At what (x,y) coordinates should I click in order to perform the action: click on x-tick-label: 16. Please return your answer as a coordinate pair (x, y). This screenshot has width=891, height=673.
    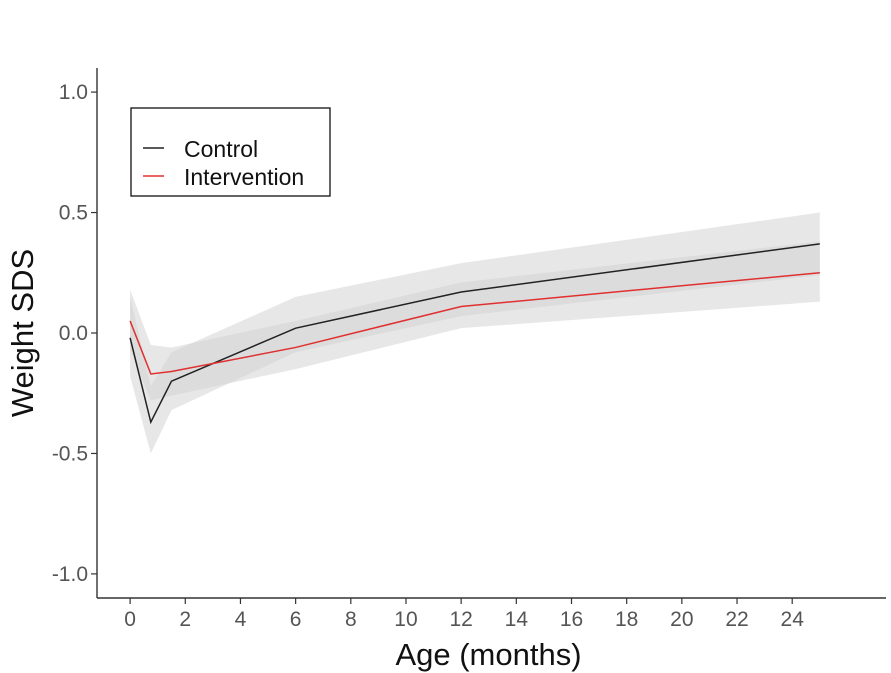
    Looking at the image, I should click on (571, 619).